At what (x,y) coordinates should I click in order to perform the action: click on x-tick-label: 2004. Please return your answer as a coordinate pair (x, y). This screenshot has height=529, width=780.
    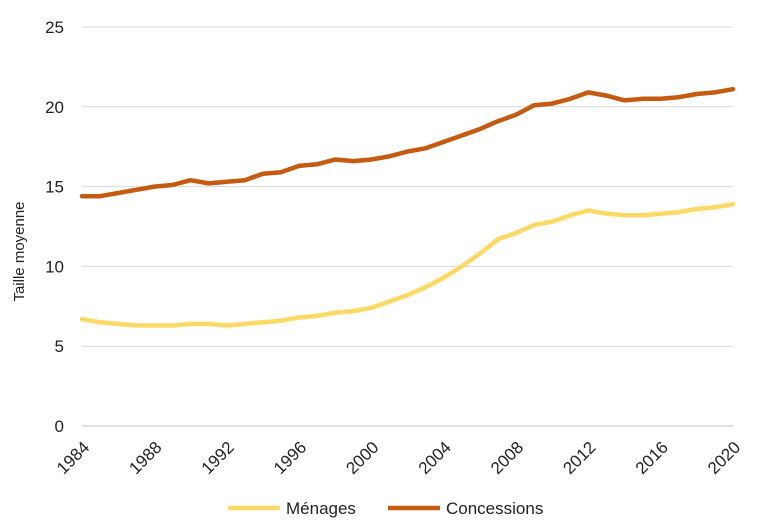
    Looking at the image, I should click on (435, 458).